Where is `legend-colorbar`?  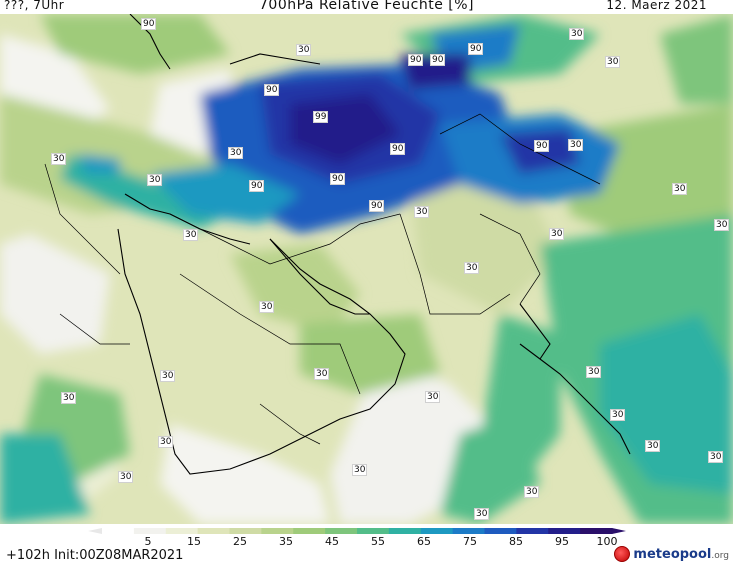
legend-colorbar is located at coordinates (357, 531).